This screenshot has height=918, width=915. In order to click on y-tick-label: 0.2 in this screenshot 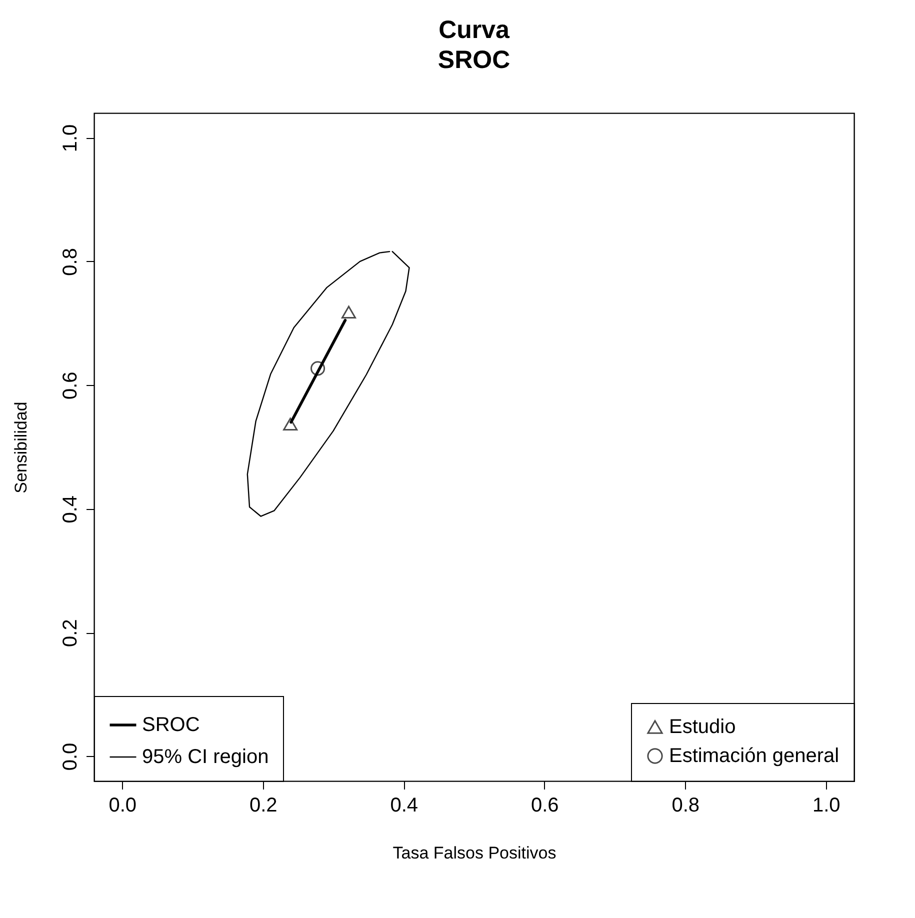, I will do `click(71, 633)`.